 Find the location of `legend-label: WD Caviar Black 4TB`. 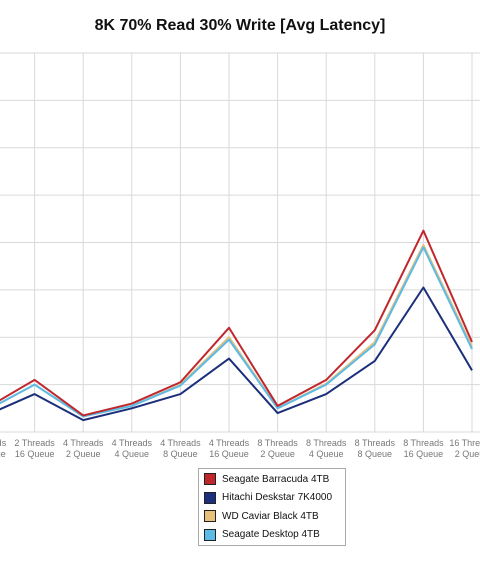

legend-label: WD Caviar Black 4TB is located at coordinates (270, 516).